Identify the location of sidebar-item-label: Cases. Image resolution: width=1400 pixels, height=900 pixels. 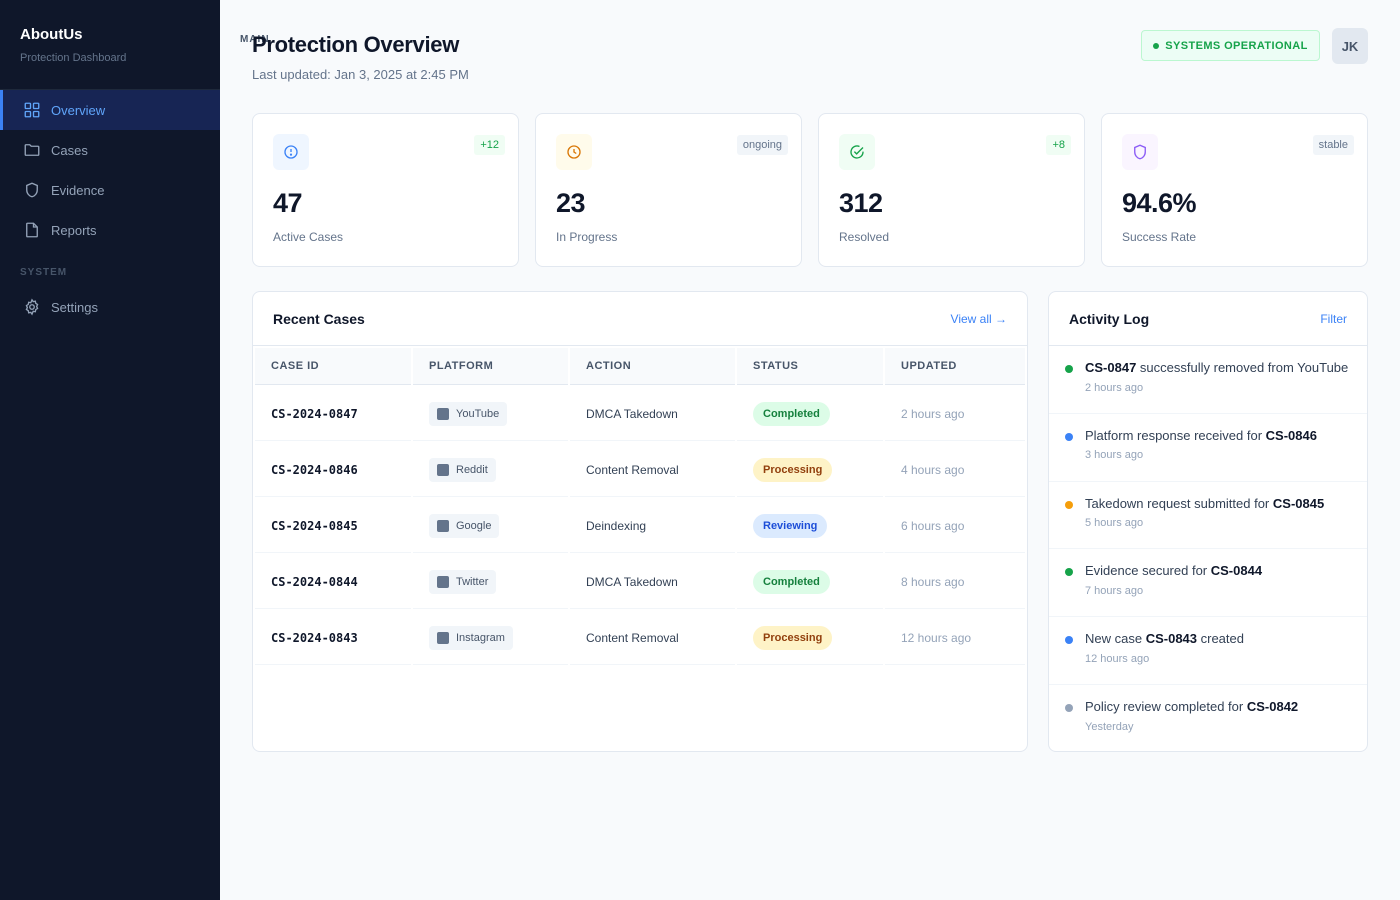
(69, 150).